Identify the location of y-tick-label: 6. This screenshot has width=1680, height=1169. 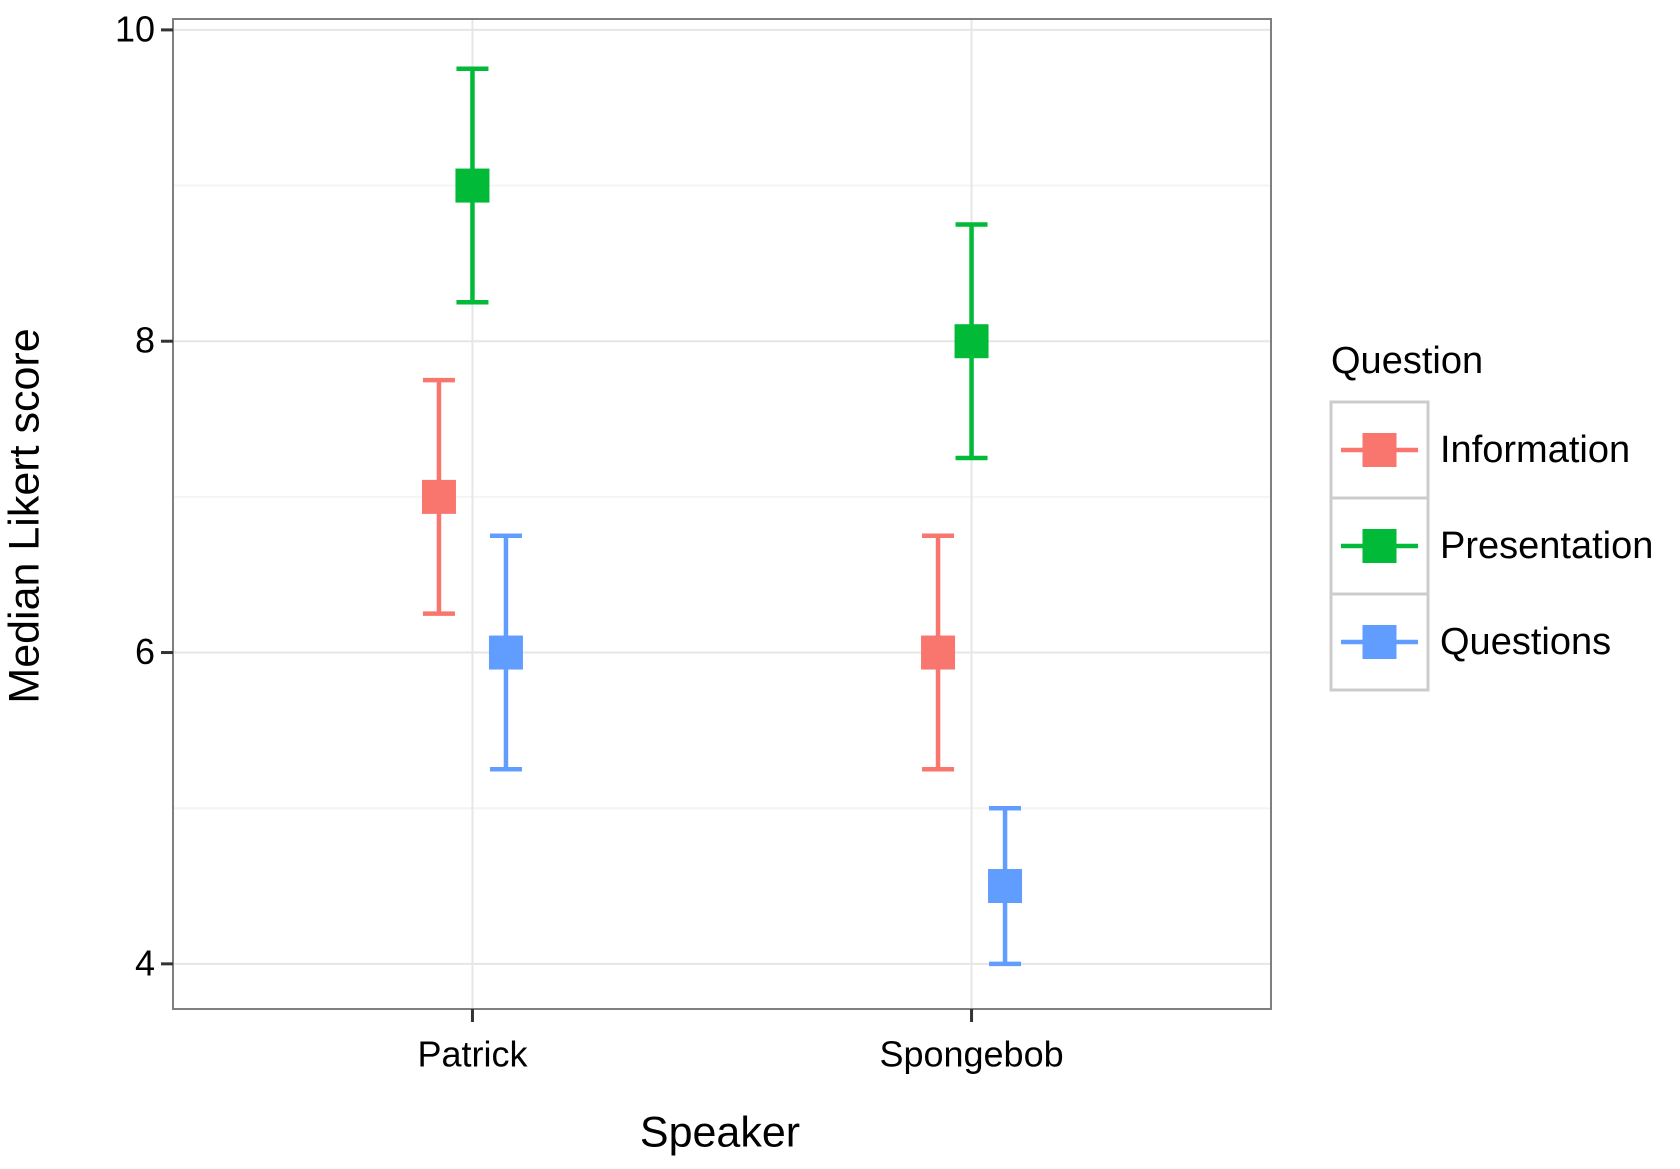
(145, 651).